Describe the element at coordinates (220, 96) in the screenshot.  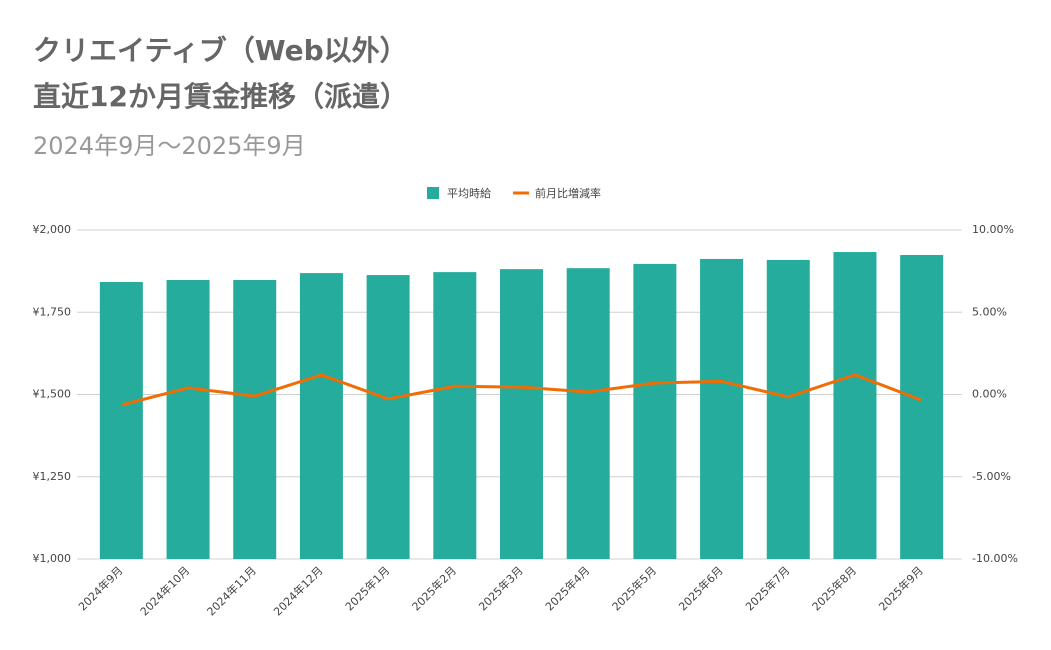
I see `chart-title-line-2: 直近12か月賃金推移（派遣）` at that location.